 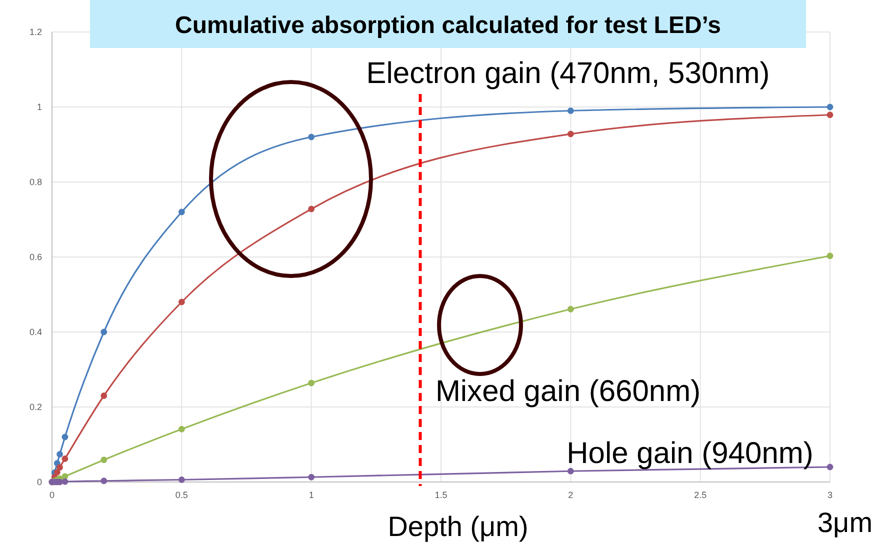 I want to click on annotation: Electron gain (470nm, 530nm), so click(x=568, y=73).